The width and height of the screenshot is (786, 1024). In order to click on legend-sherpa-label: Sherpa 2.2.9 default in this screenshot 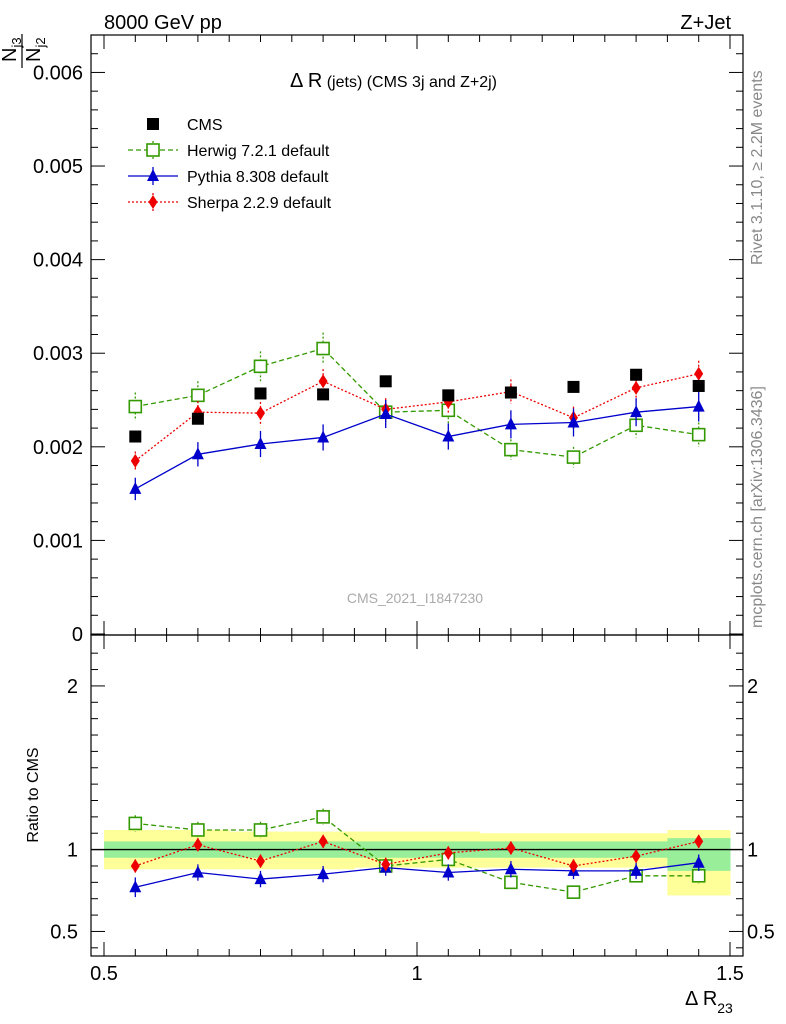, I will do `click(259, 203)`.